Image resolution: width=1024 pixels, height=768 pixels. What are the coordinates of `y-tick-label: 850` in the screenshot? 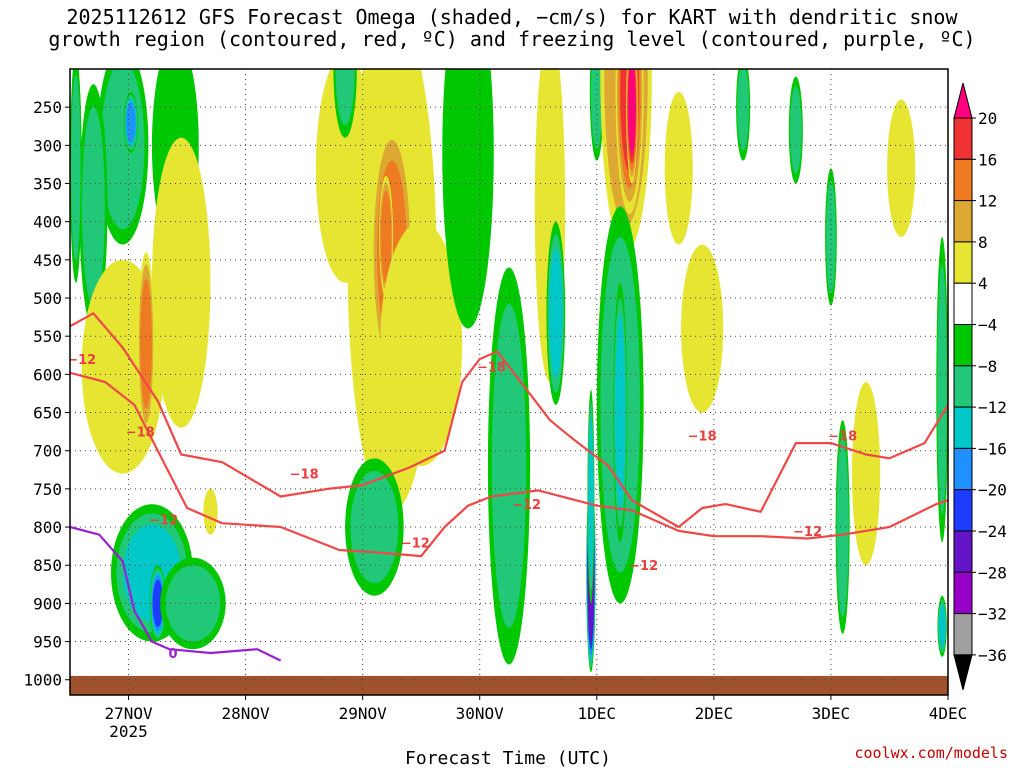 It's located at (47, 565).